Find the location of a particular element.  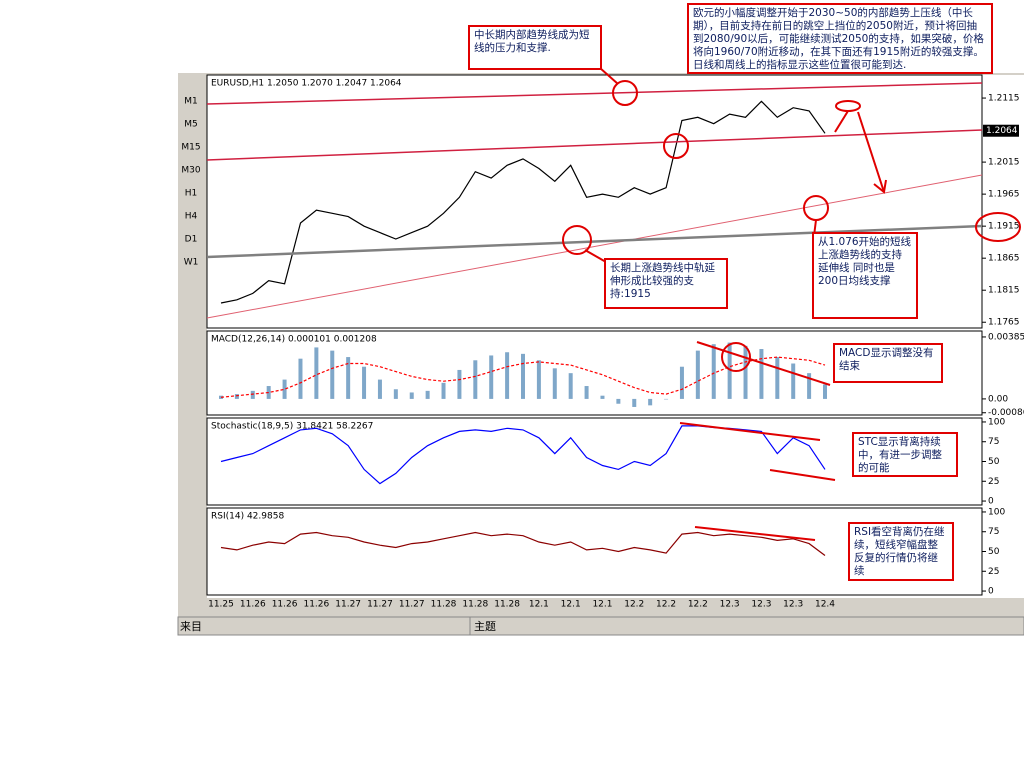

timeframe-button: H1 is located at coordinates (191, 194).